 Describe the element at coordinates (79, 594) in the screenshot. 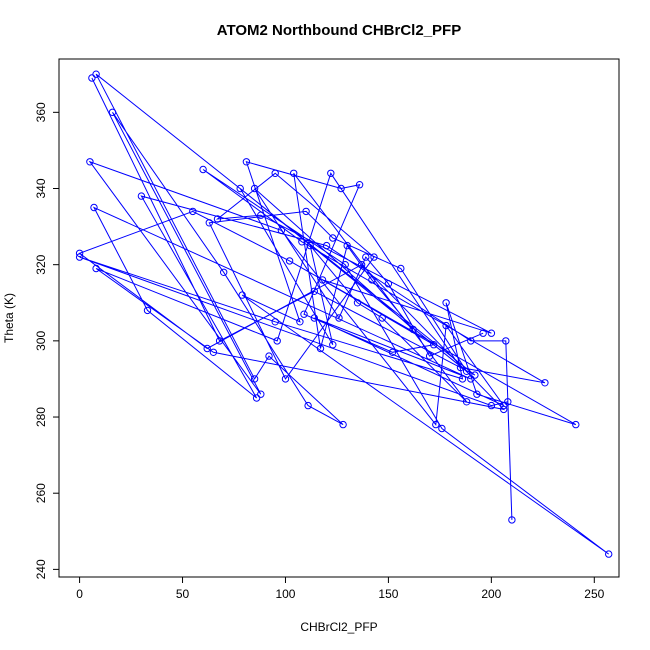

I see `x-tick-label: 0` at that location.